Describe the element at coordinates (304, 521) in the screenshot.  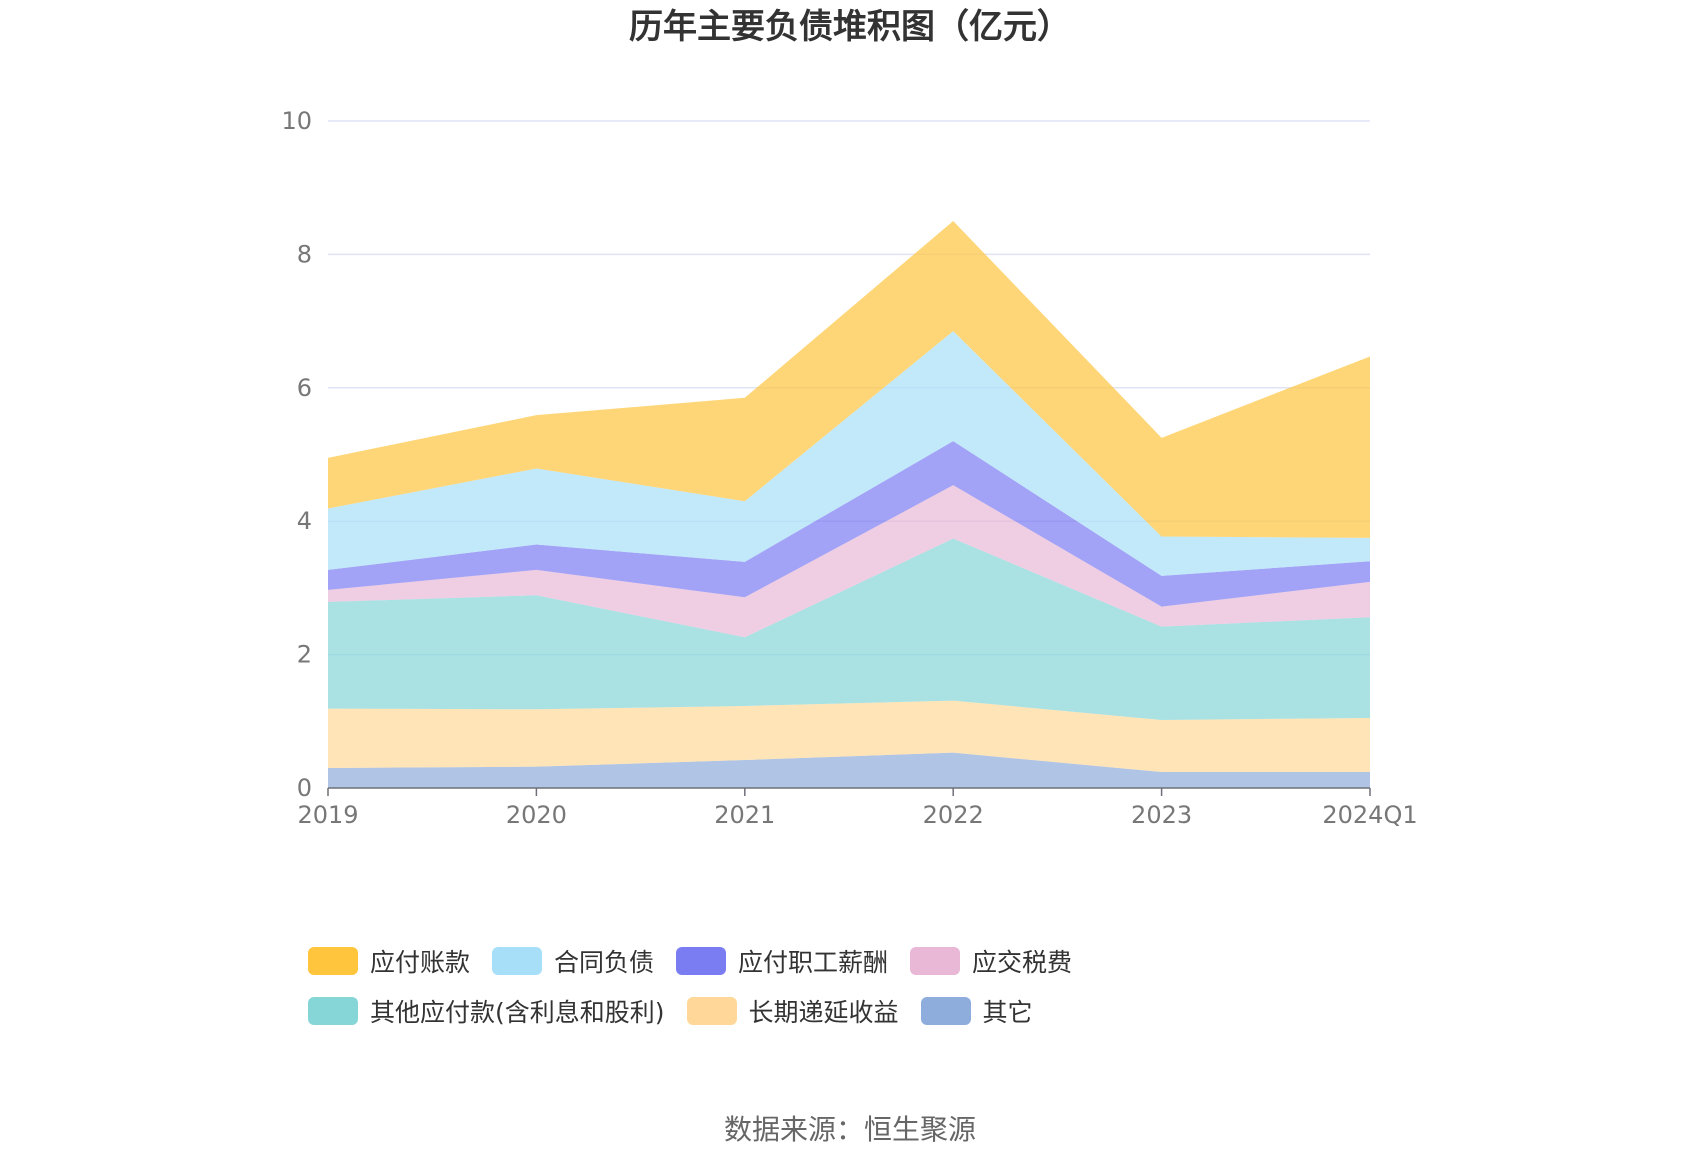
I see `y-tick-label: 4` at that location.